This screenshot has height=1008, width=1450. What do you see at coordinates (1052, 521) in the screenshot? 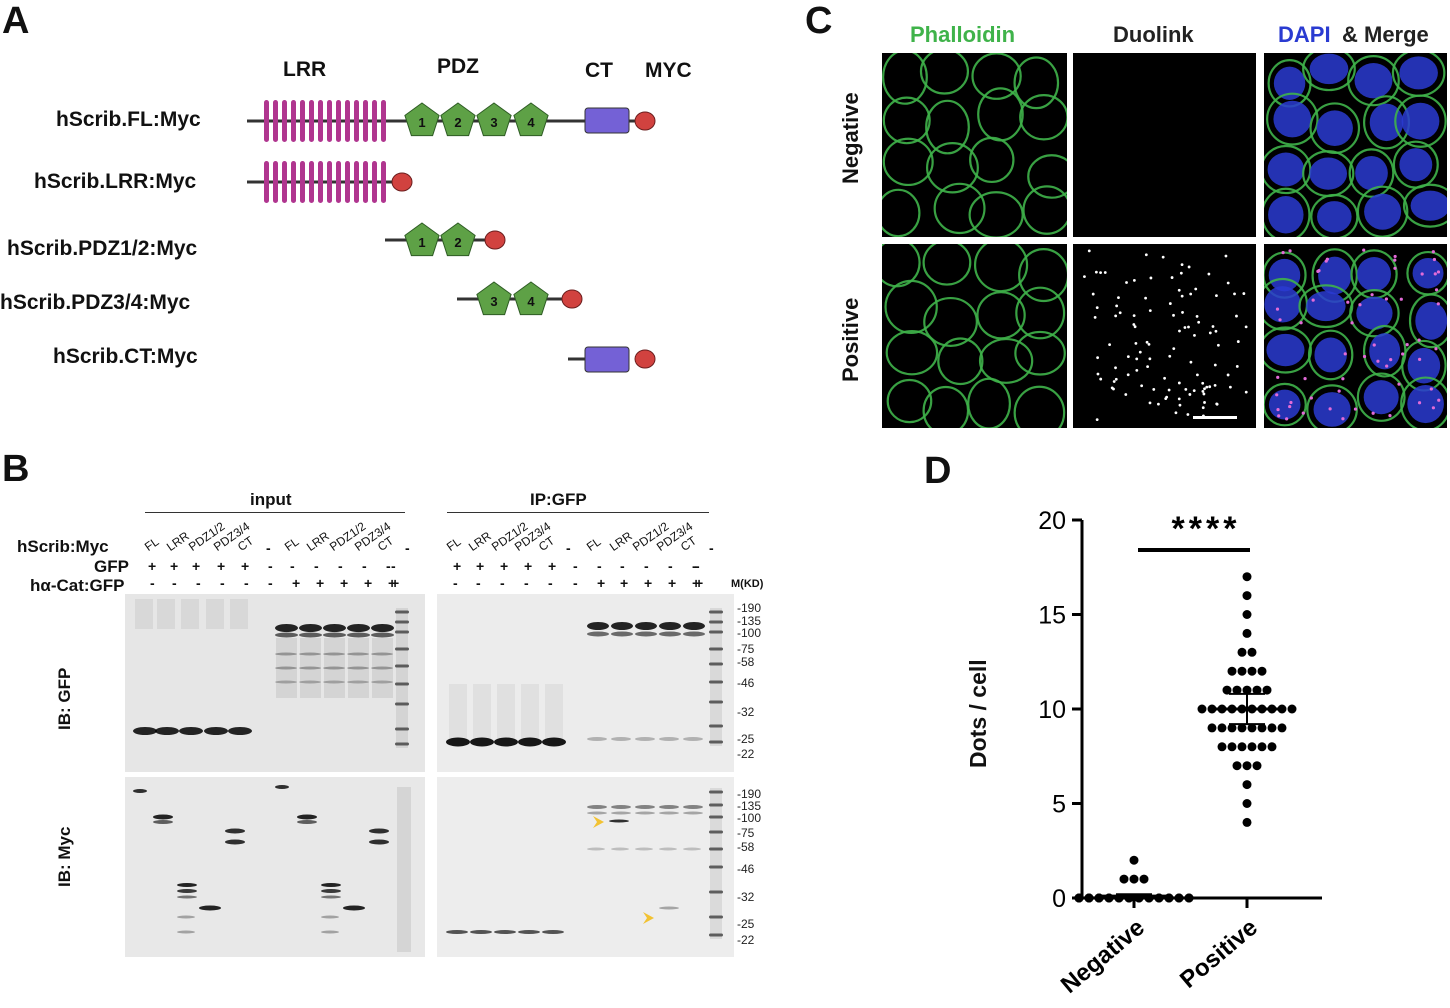
I see `y-tick-label: 20` at bounding box center [1052, 521].